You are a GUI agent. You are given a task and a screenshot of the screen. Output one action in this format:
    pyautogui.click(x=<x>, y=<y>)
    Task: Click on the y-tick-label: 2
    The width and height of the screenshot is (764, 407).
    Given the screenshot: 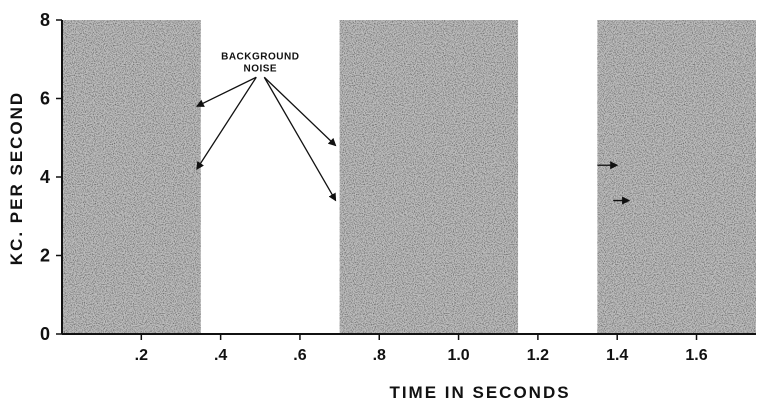 What is the action you would take?
    pyautogui.click(x=45, y=256)
    